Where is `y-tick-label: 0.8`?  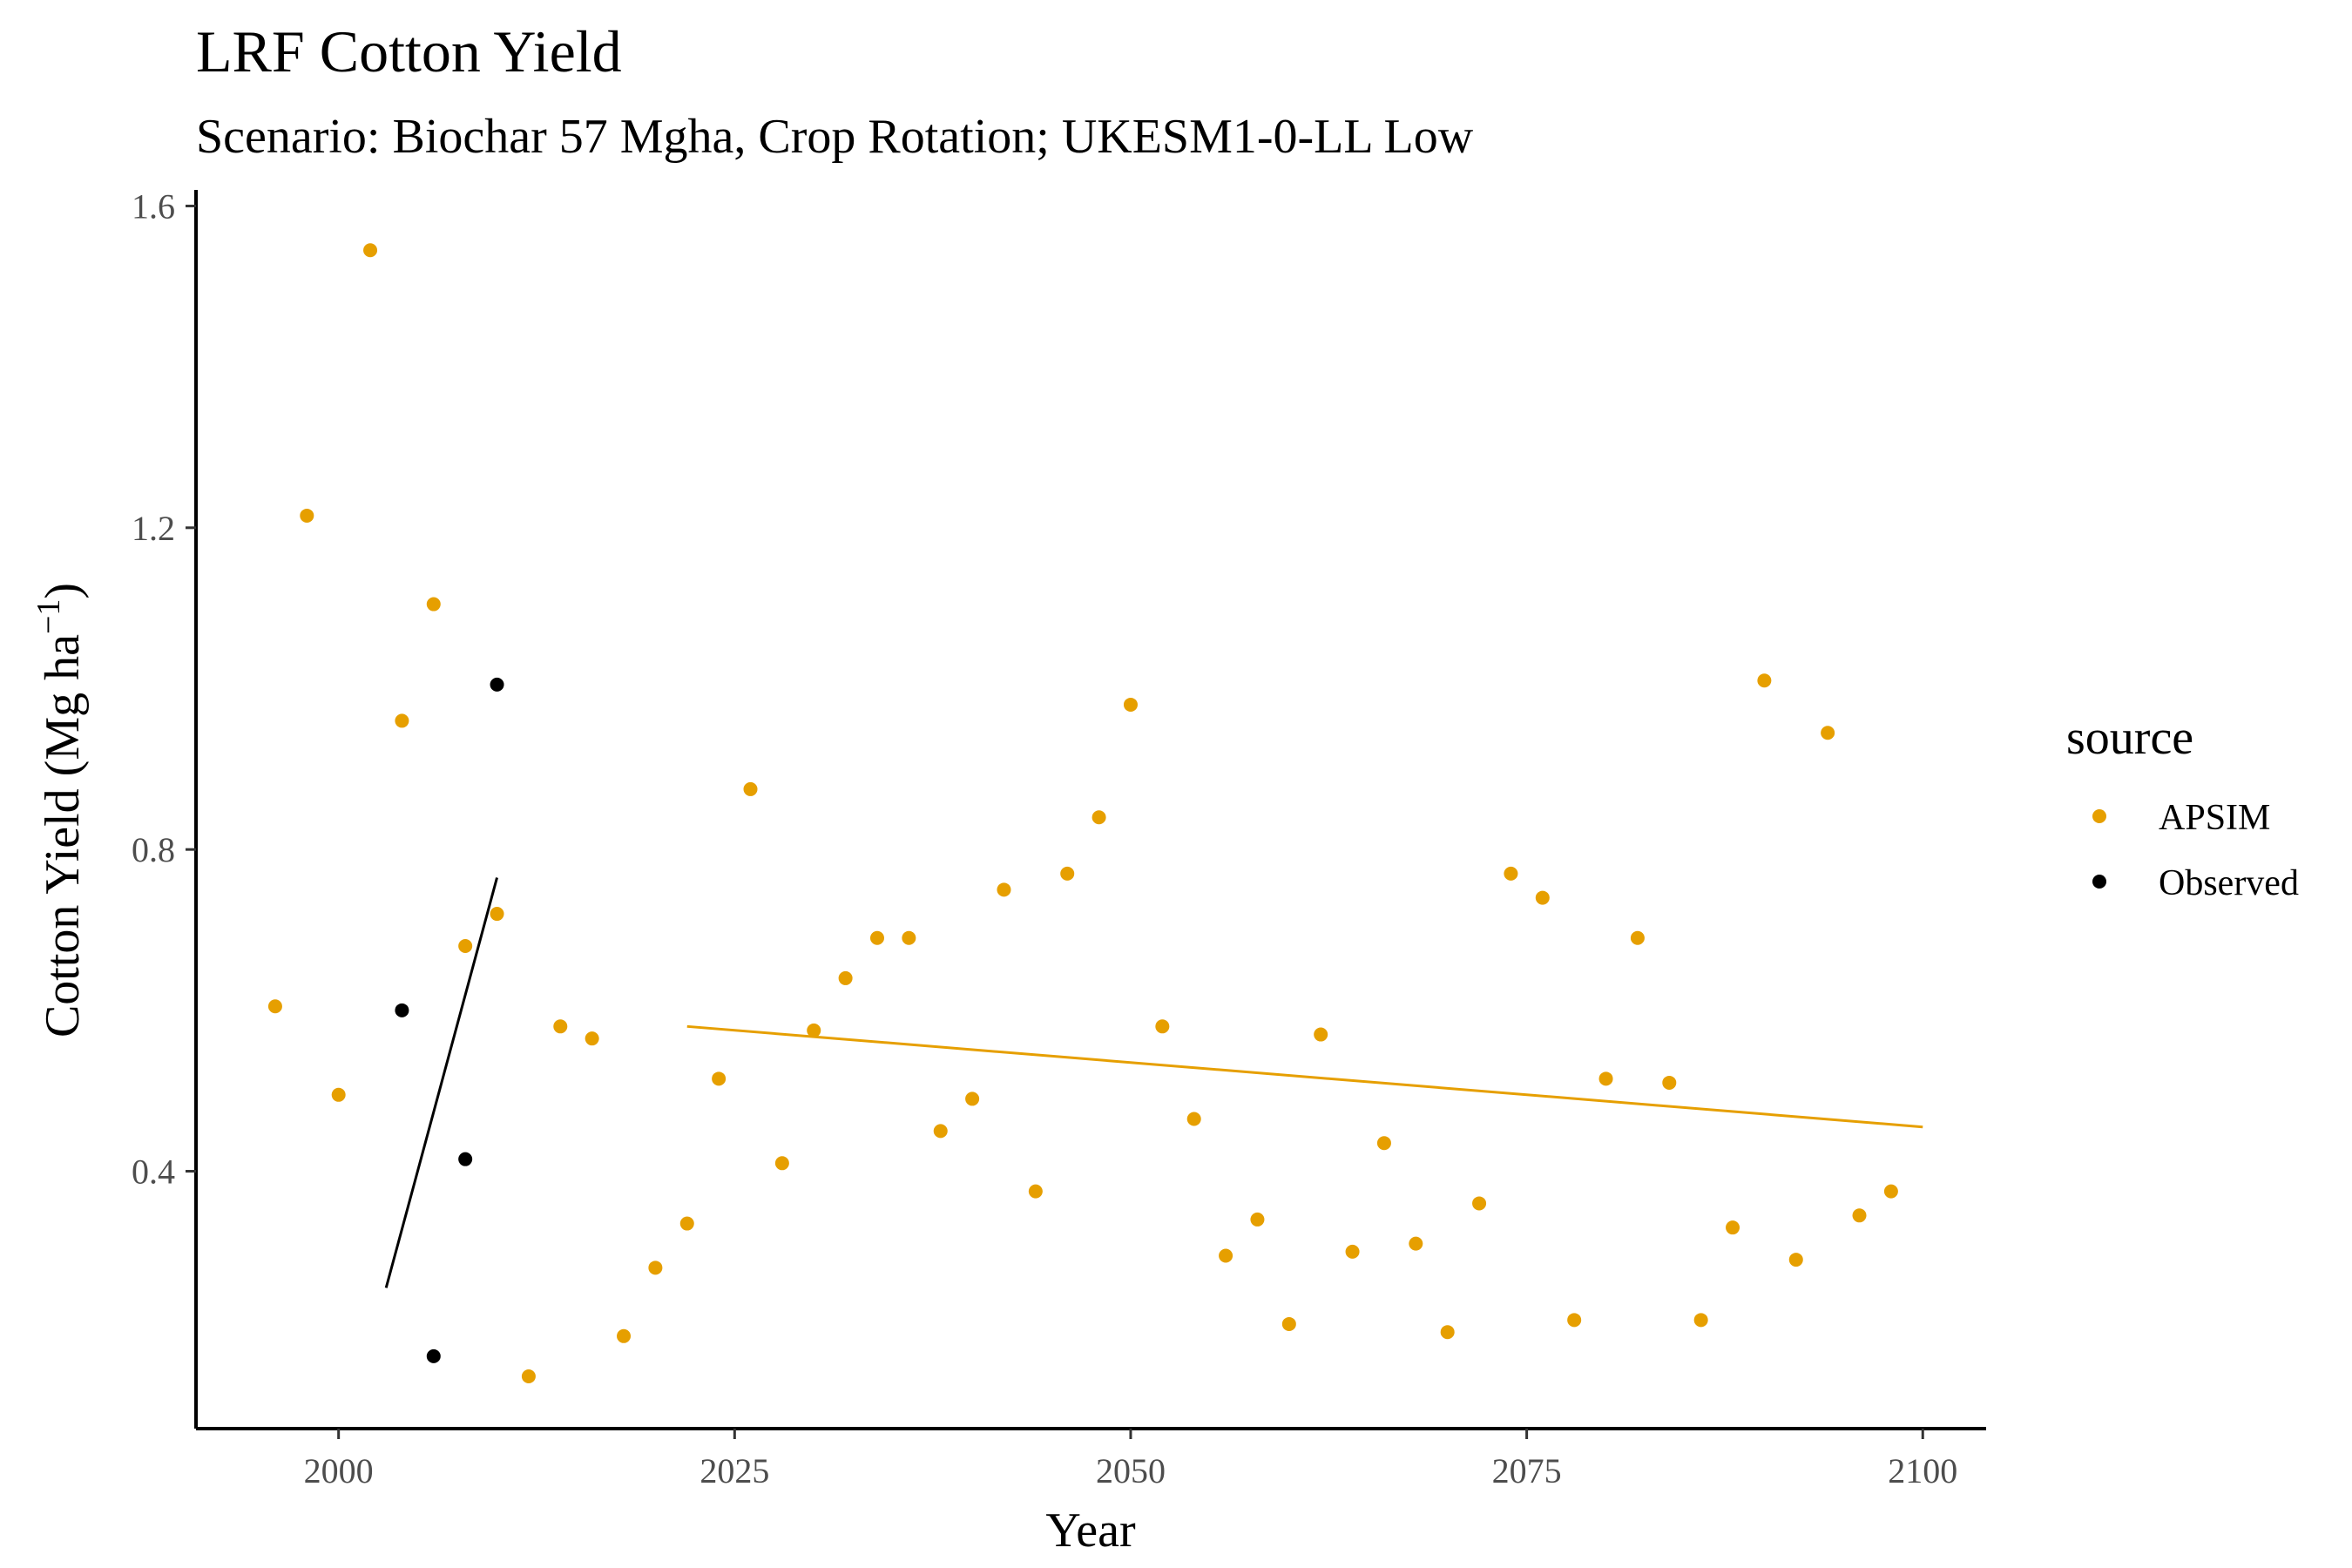 y-tick-label: 0.8 is located at coordinates (153, 849).